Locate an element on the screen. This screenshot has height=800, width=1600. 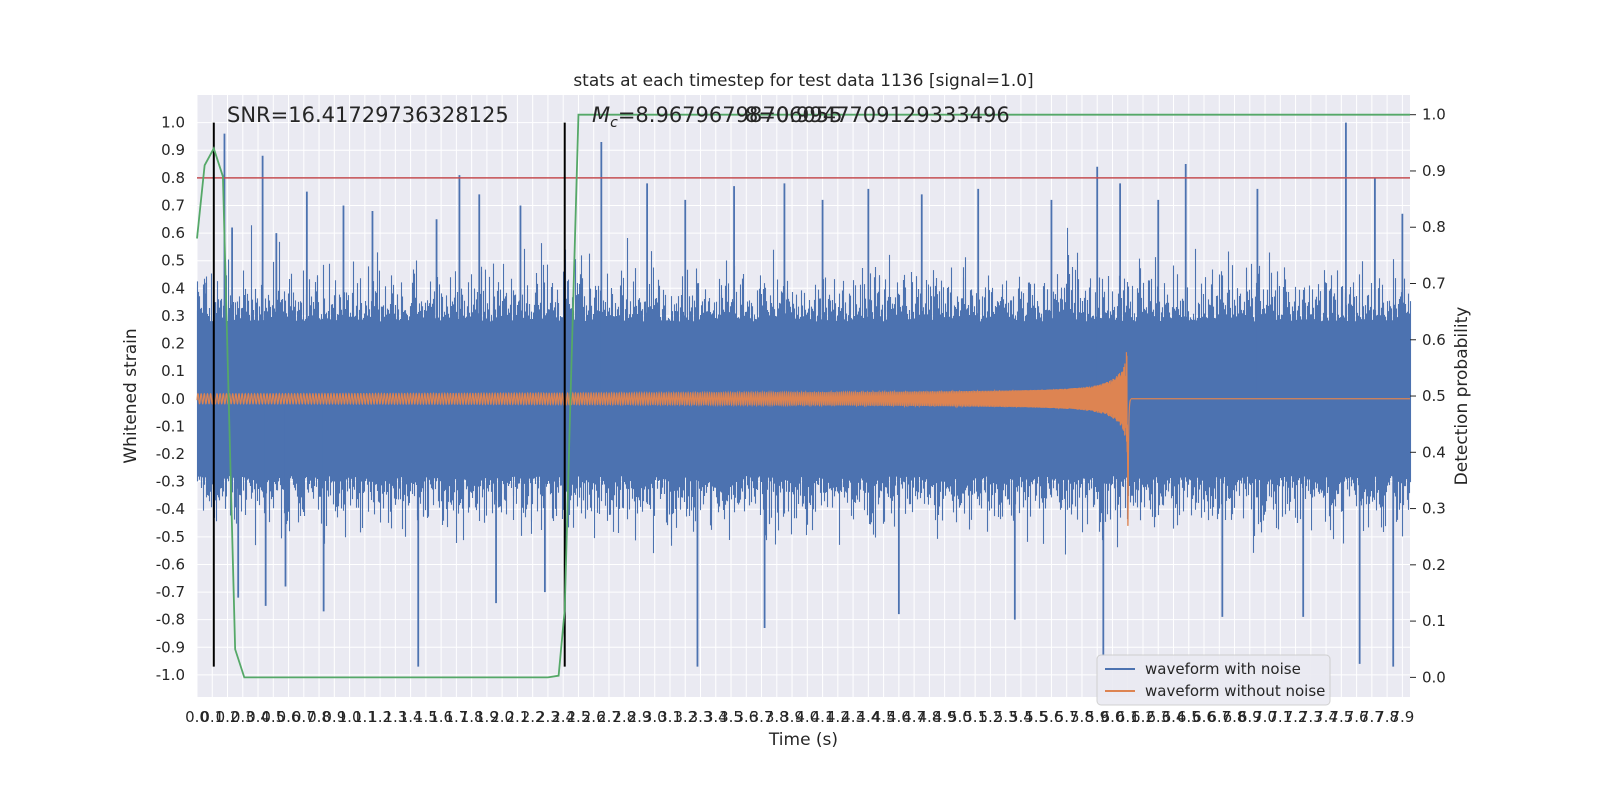
x-tick-label: 1.7 is located at coordinates (456, 717).